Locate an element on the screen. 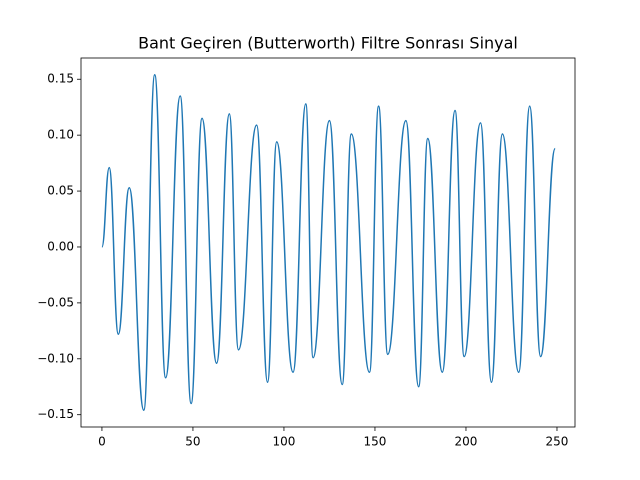 This screenshot has height=480, width=640. x-tick-label: 250 is located at coordinates (557, 442).